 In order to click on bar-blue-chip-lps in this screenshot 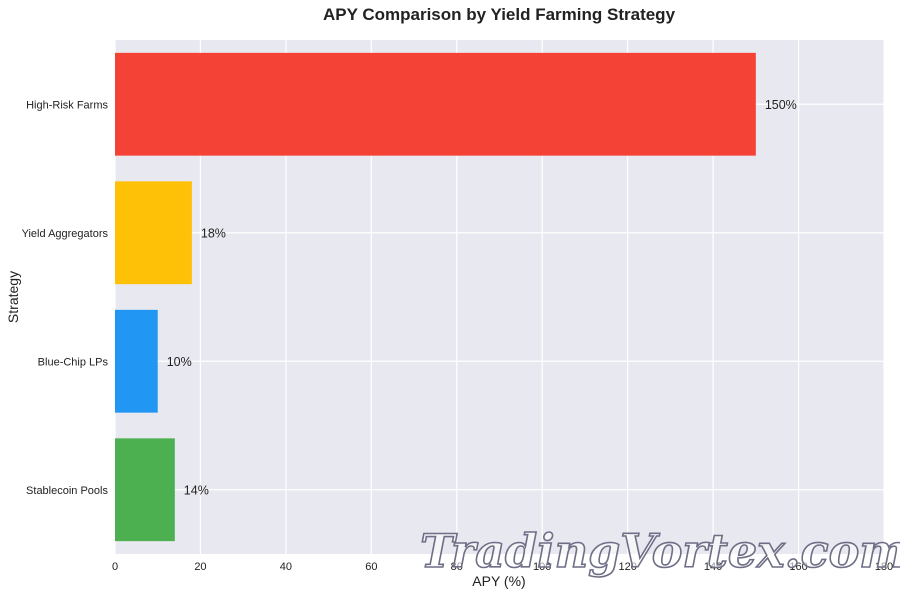, I will do `click(136, 361)`.